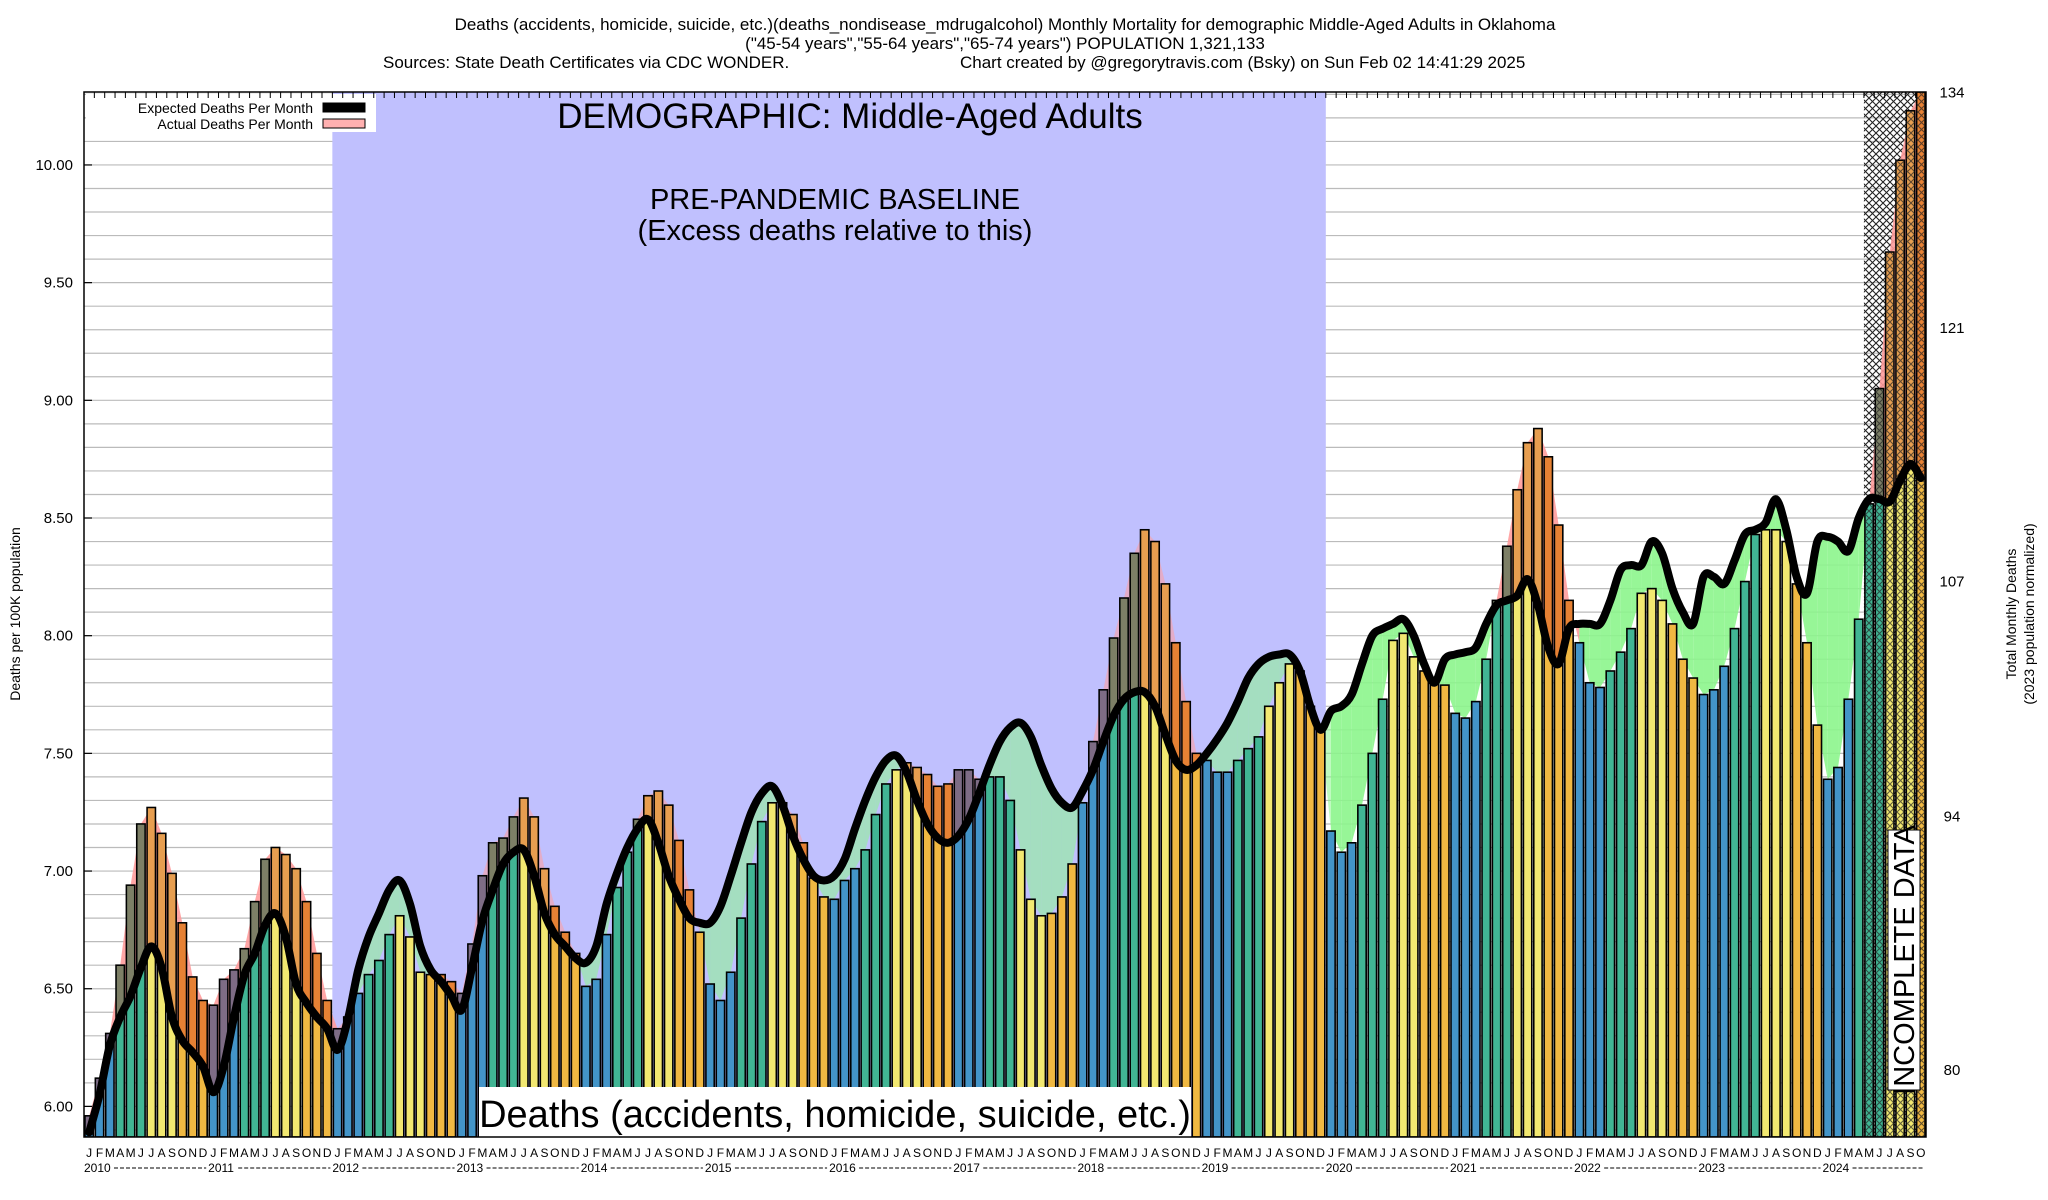 This screenshot has width=2048, height=1200. I want to click on year-label: 2010, so click(97, 1168).